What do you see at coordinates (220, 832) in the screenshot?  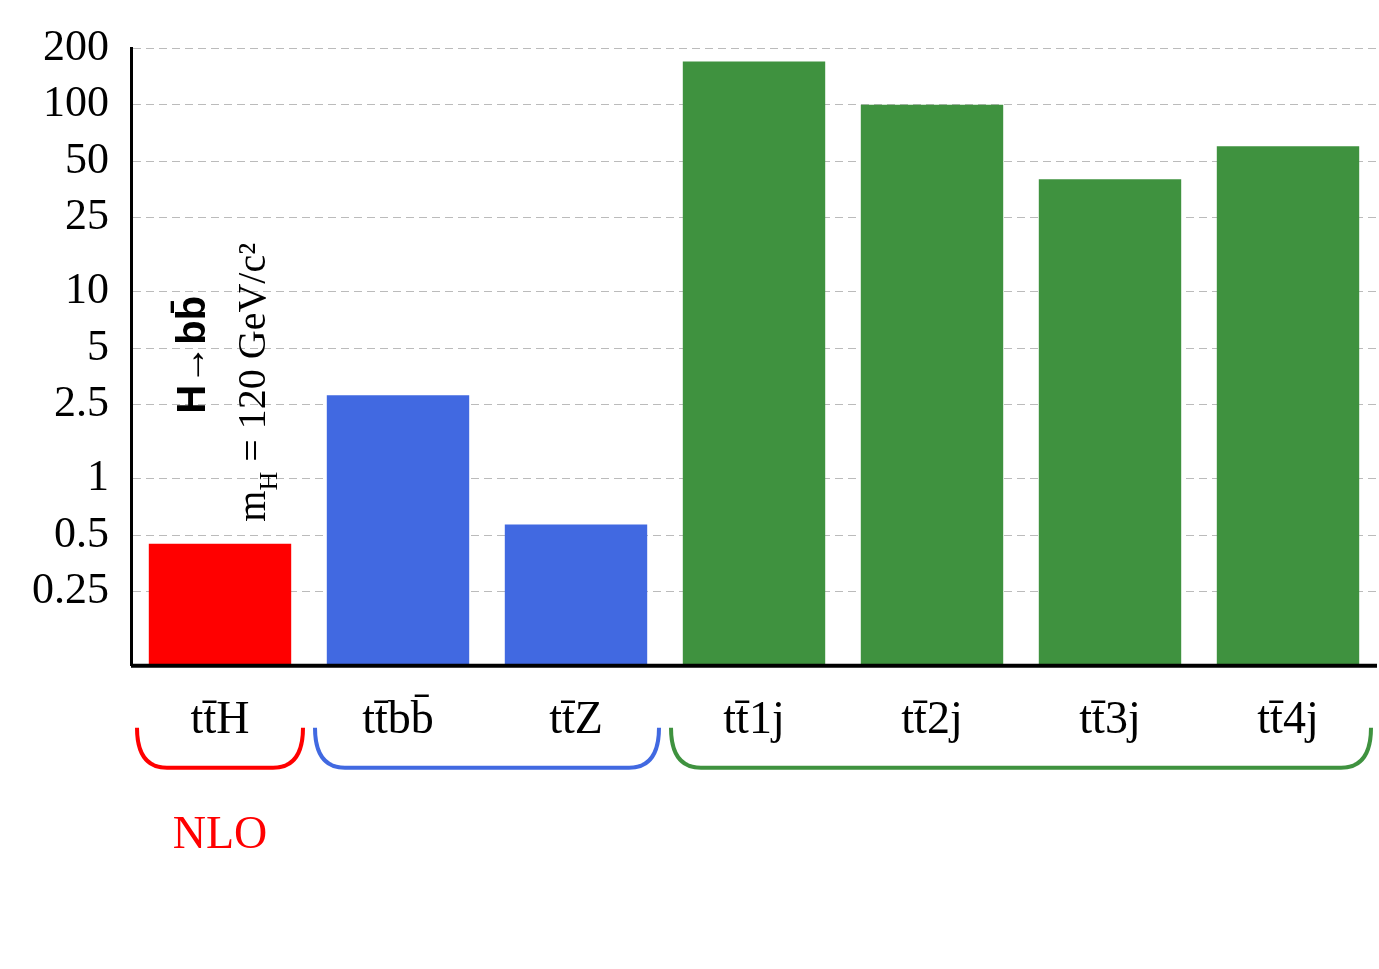 I see `text: NLO` at bounding box center [220, 832].